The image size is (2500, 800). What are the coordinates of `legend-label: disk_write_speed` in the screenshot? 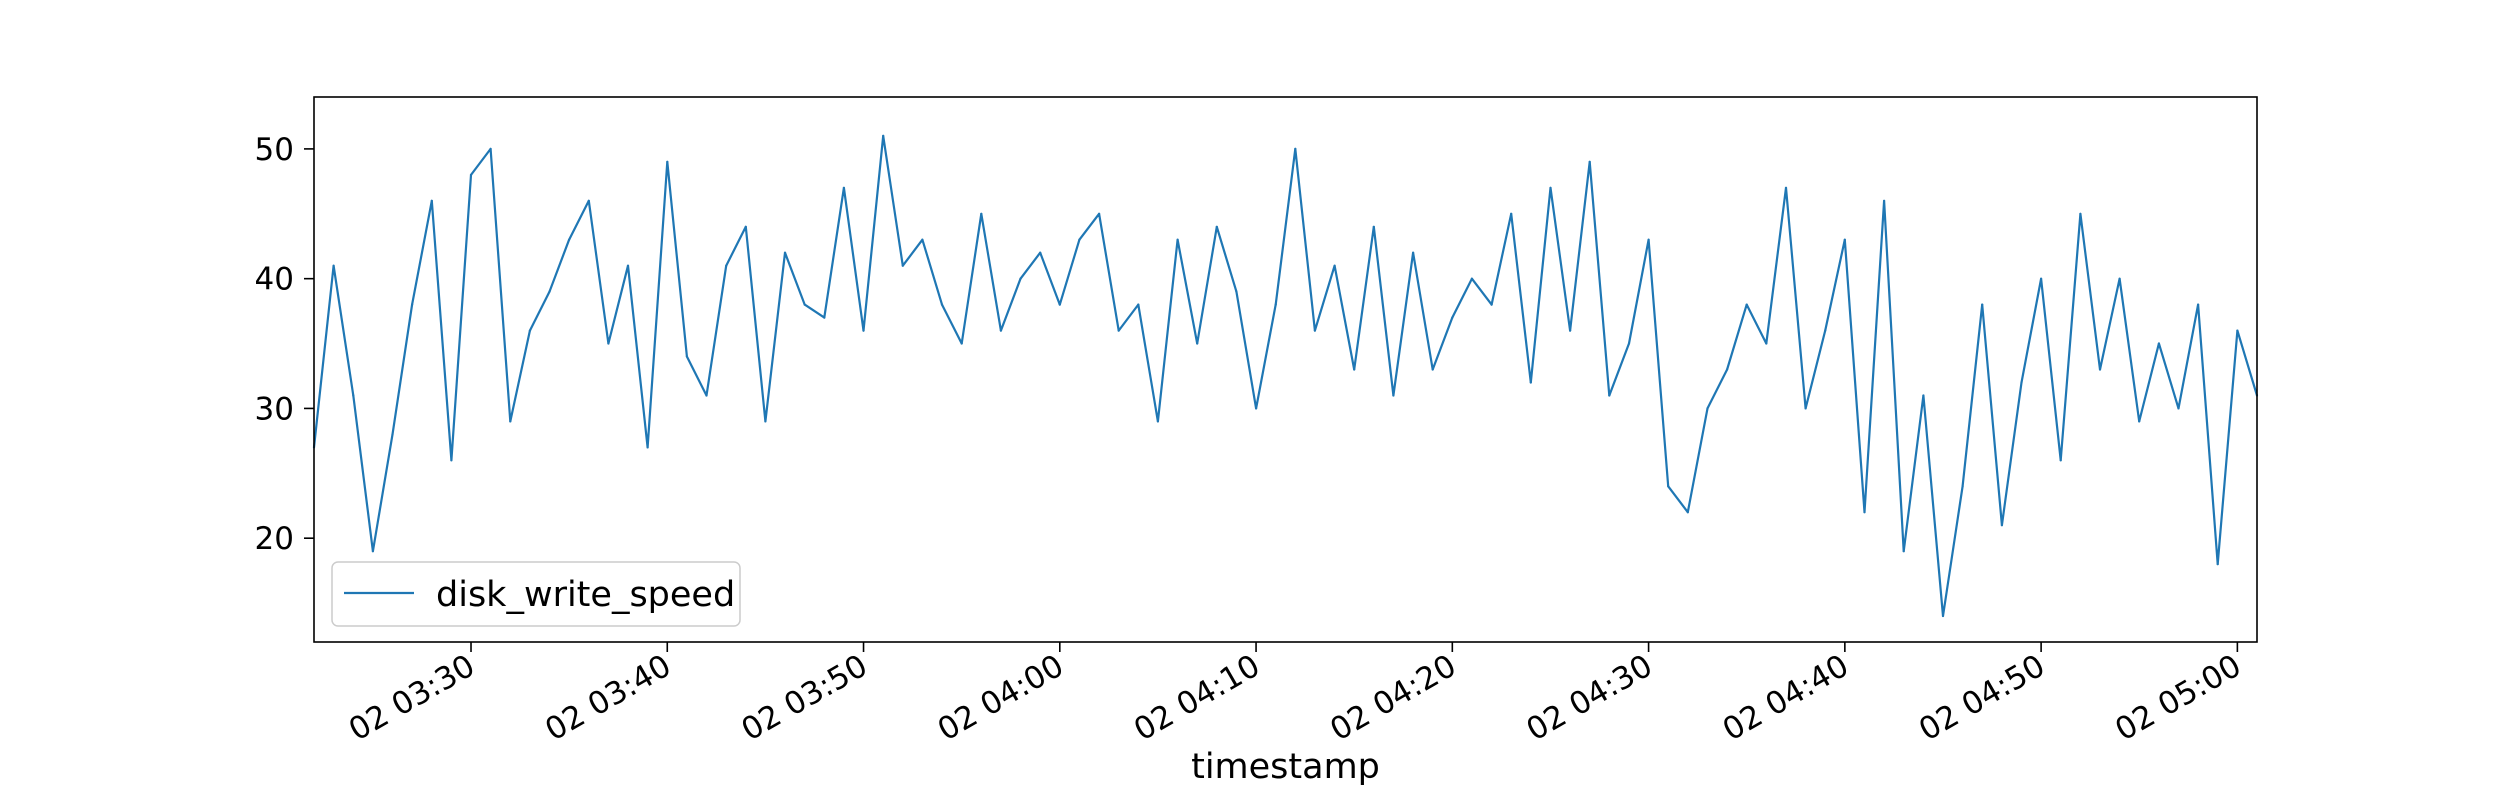 It's located at (585, 595).